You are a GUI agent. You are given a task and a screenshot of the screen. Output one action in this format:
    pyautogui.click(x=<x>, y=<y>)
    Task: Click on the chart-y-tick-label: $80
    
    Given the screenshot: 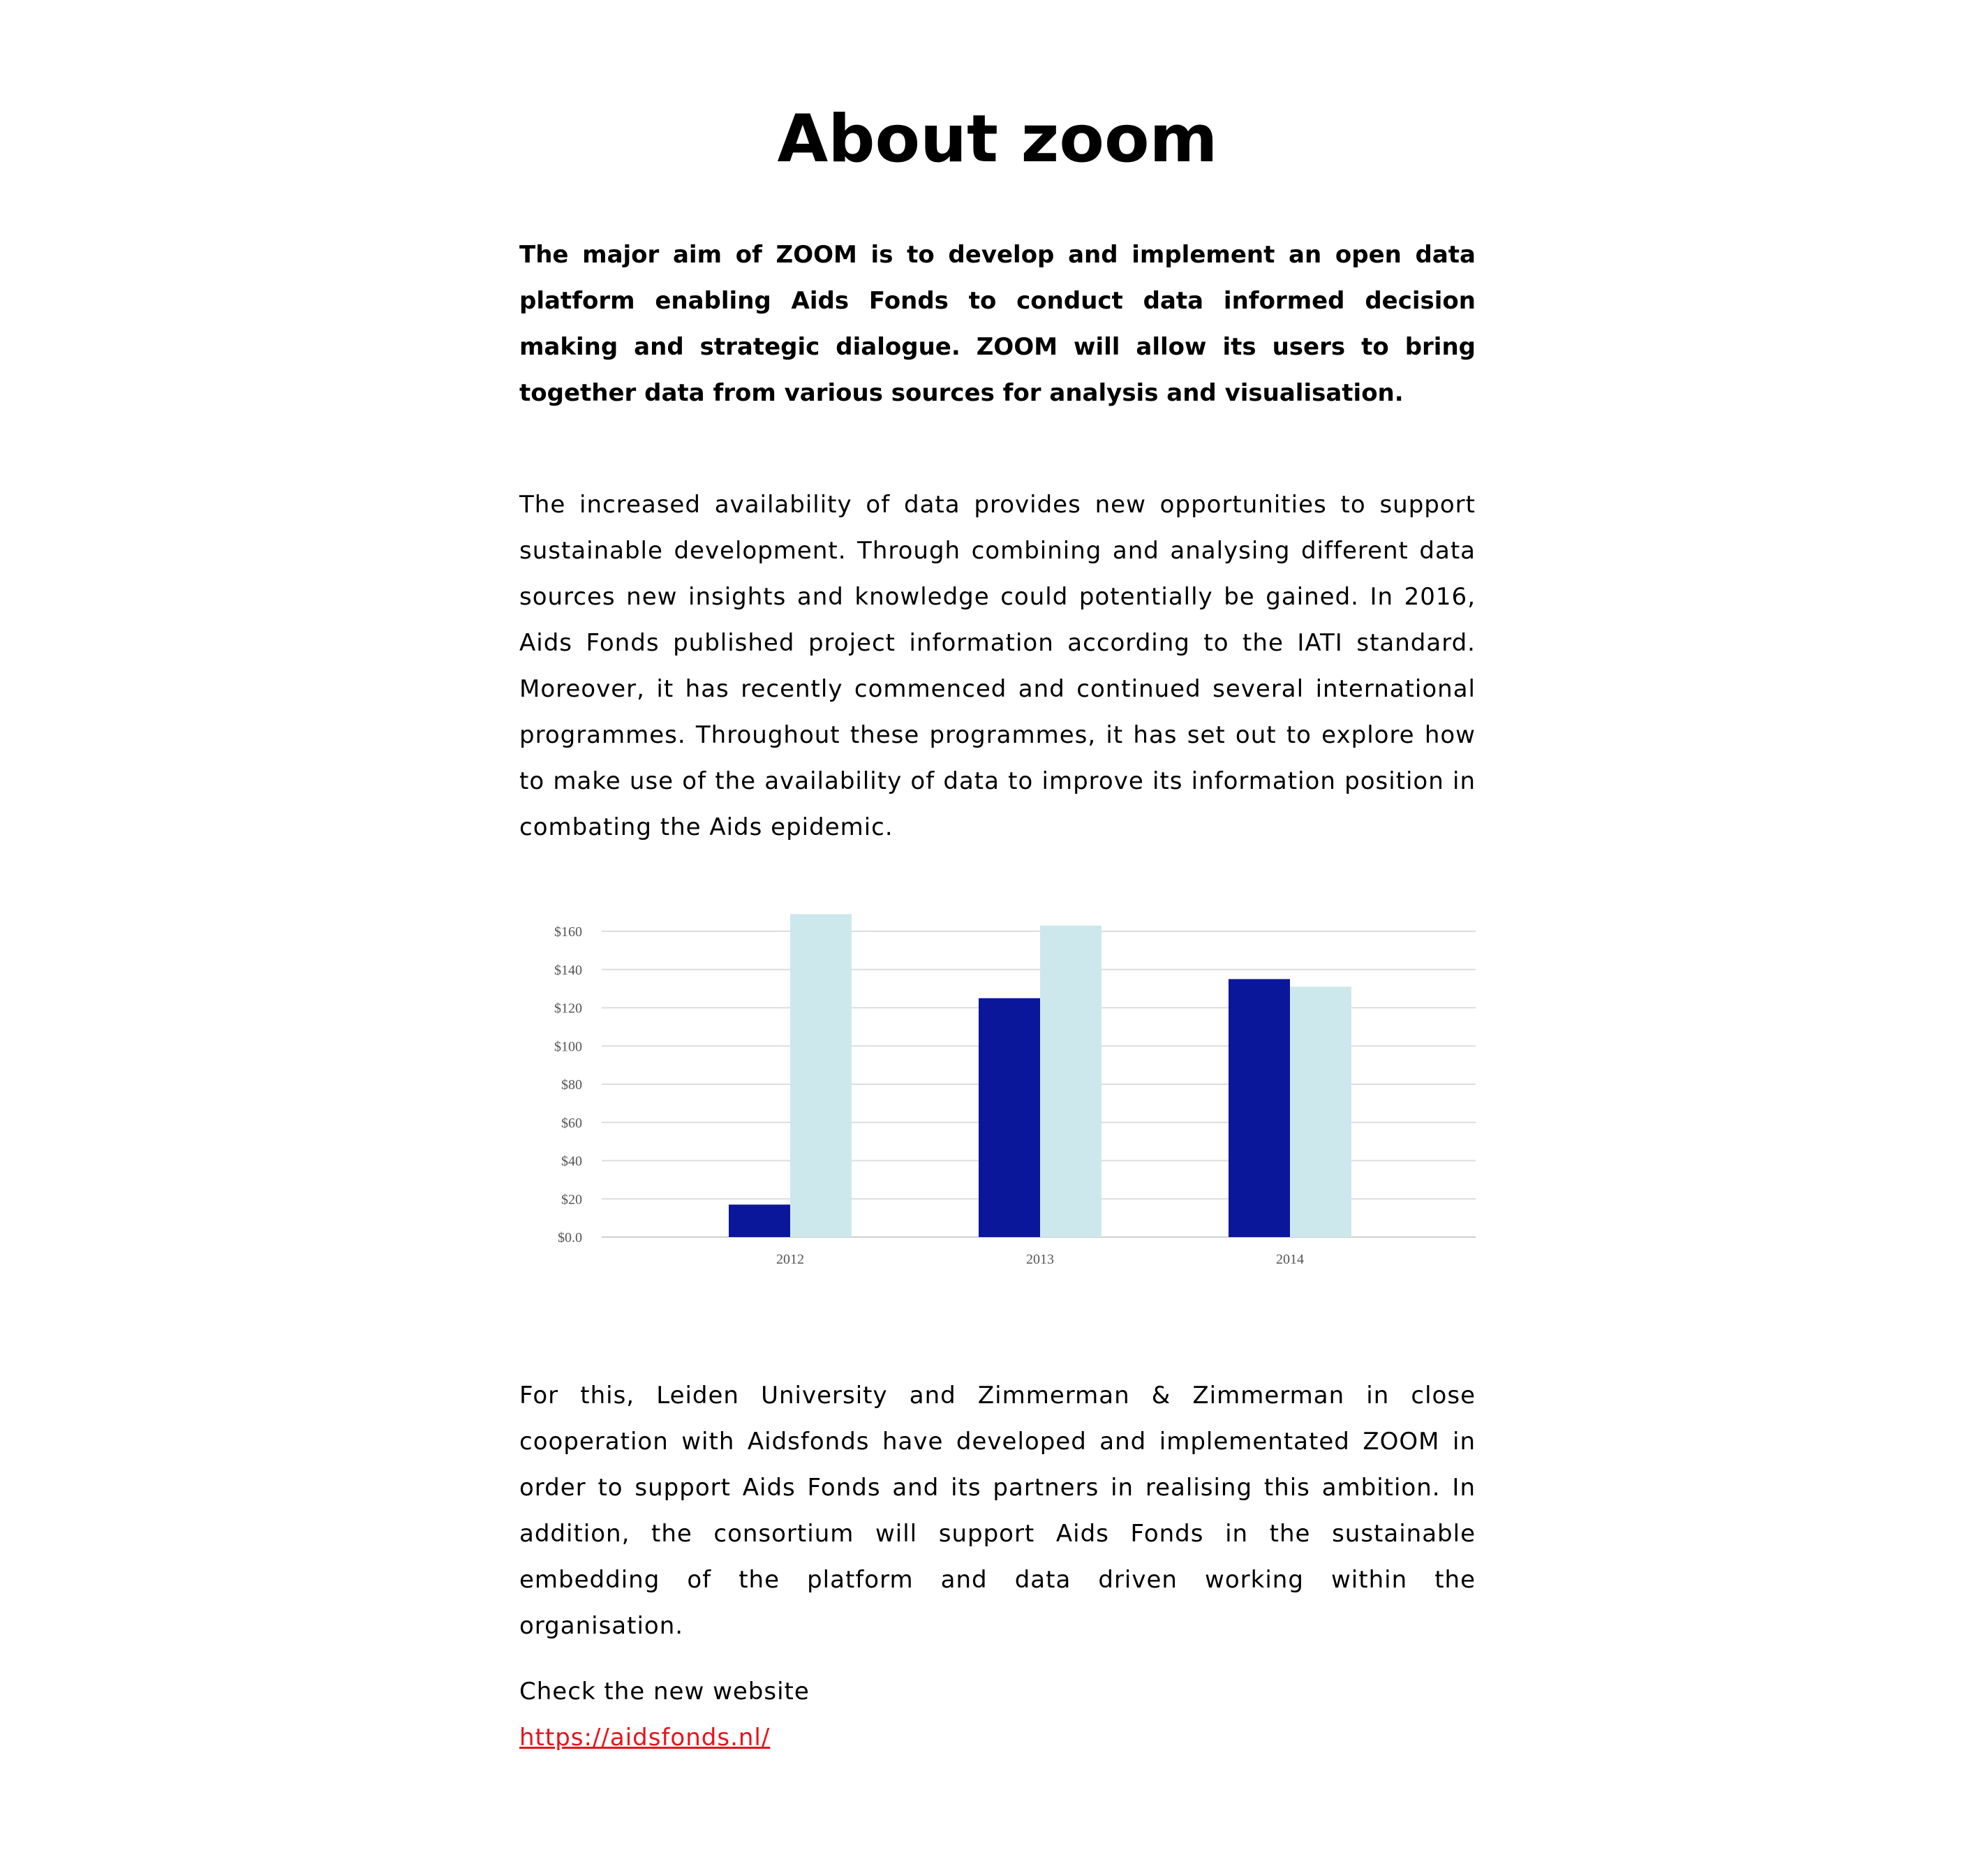 What is the action you would take?
    pyautogui.click(x=571, y=1085)
    